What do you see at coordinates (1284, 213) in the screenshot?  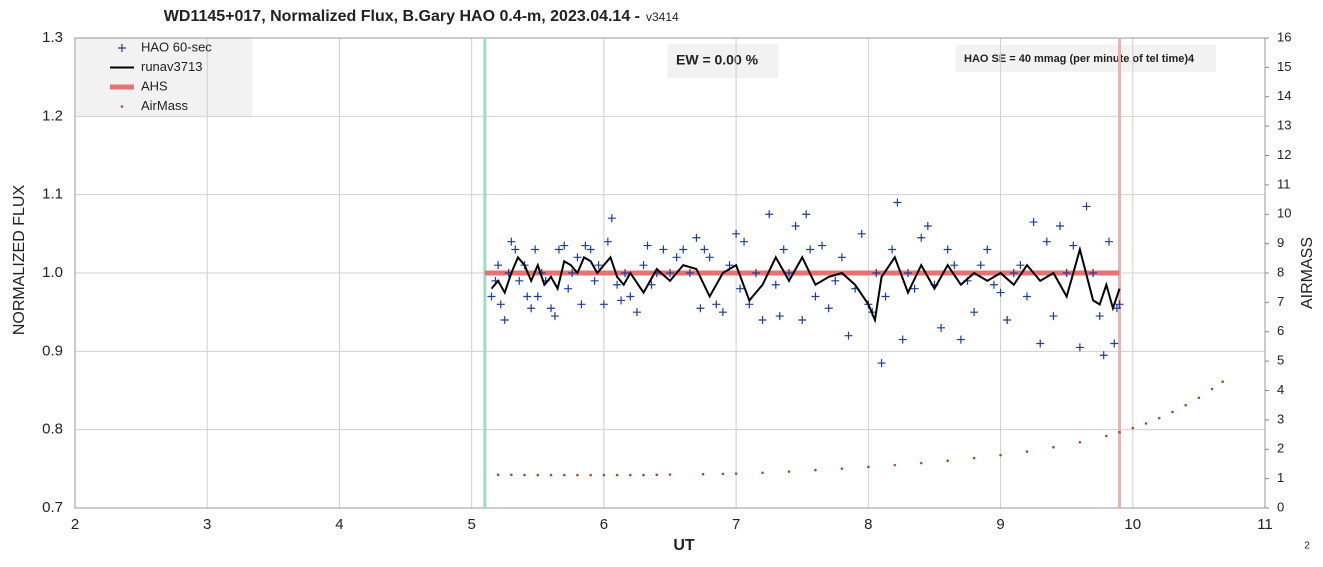 I see `y2-tick-label: 10` at bounding box center [1284, 213].